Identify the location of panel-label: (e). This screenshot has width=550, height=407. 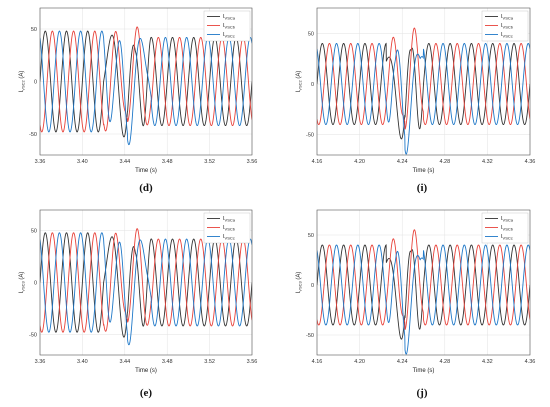
(146, 393).